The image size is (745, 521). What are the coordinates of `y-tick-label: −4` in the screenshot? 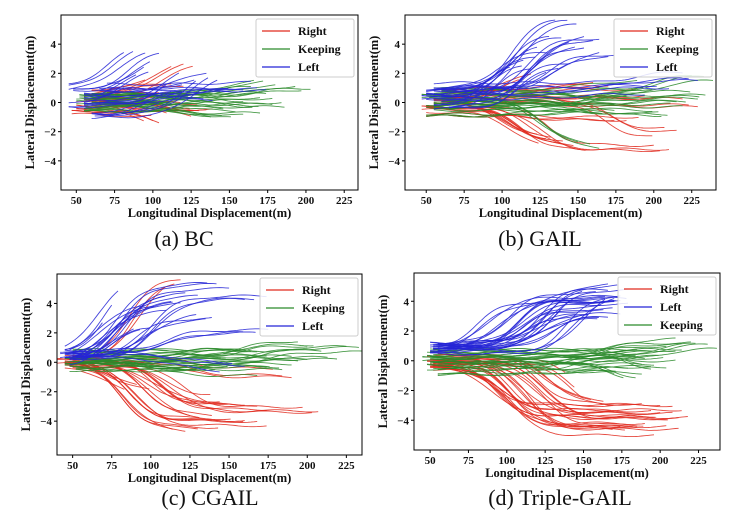 It's located at (403, 421).